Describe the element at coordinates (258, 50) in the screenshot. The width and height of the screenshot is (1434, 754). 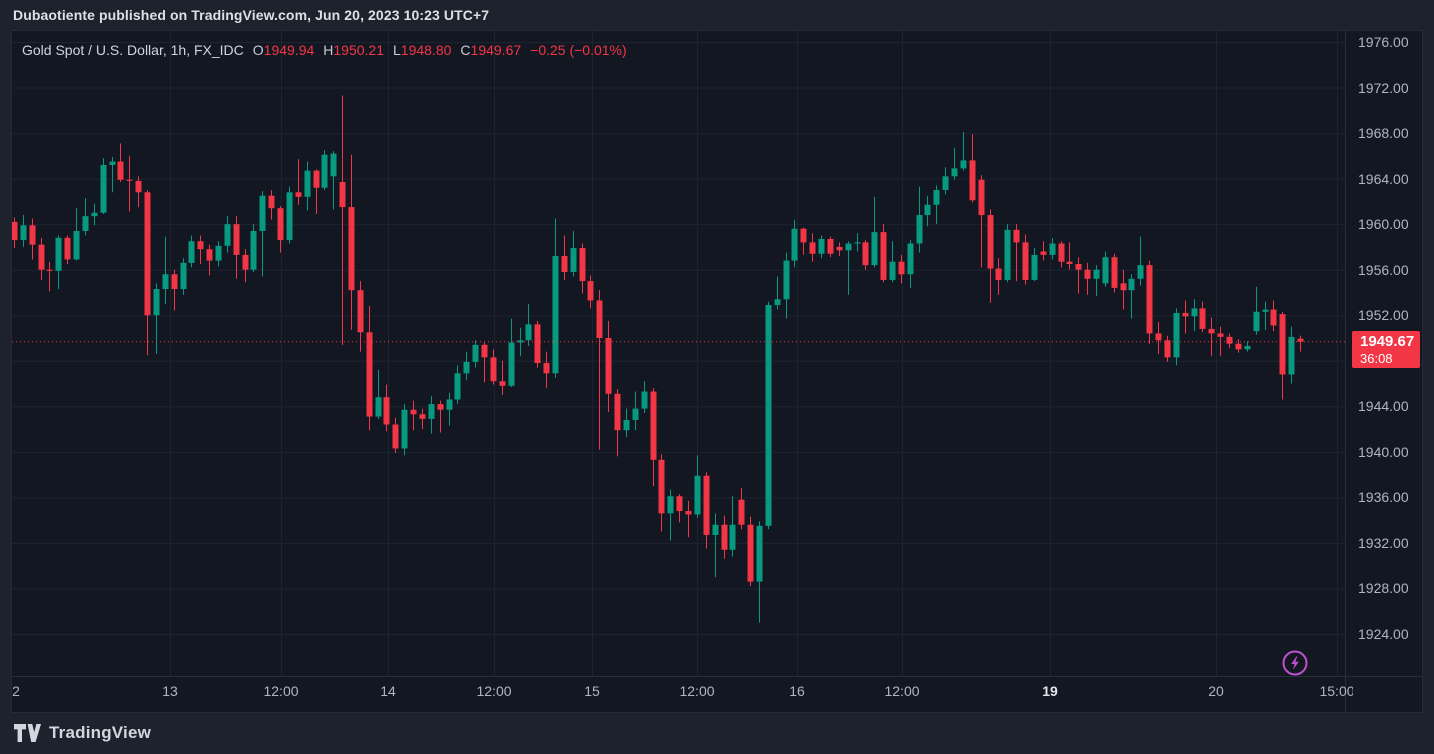
I see `ohlc-key: O` at that location.